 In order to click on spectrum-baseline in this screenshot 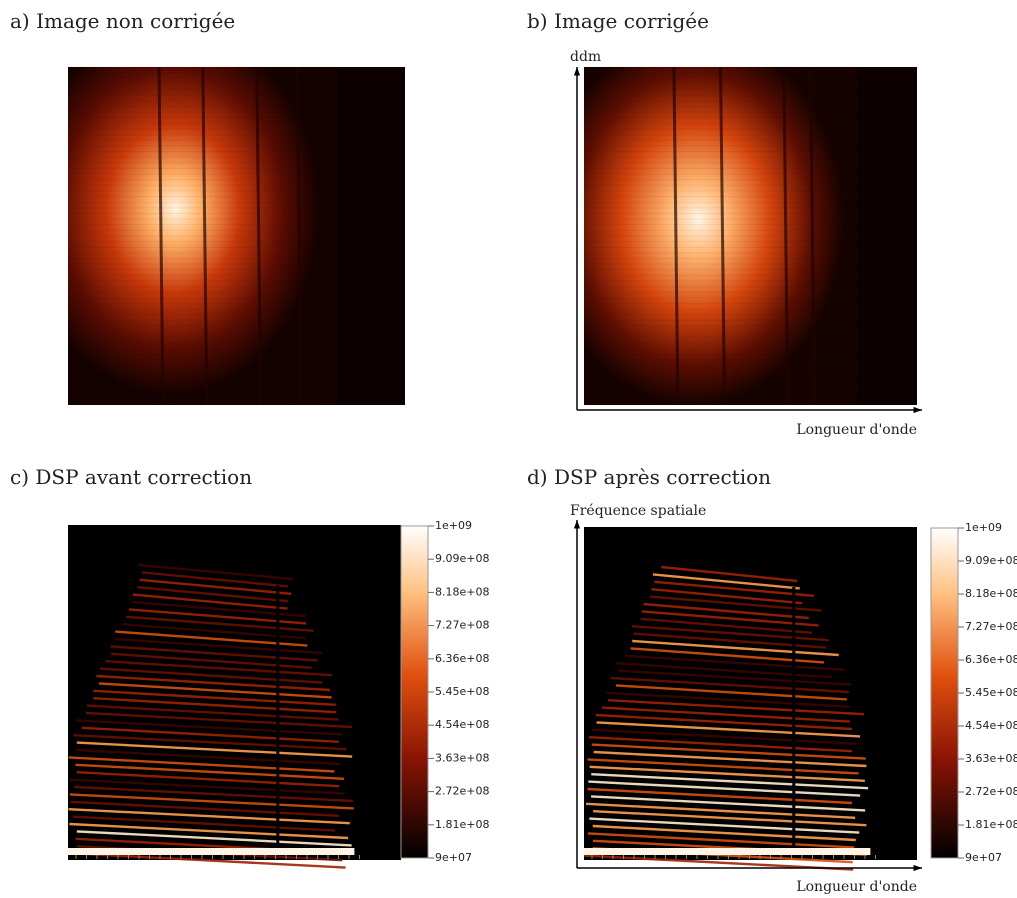, I will do `click(211, 851)`.